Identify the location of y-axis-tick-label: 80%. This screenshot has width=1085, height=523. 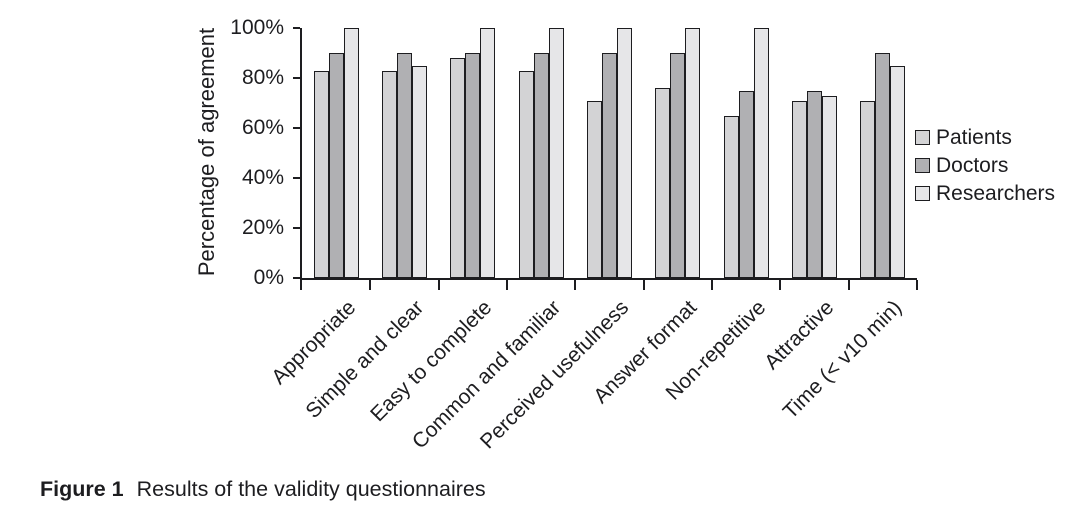
(262, 77).